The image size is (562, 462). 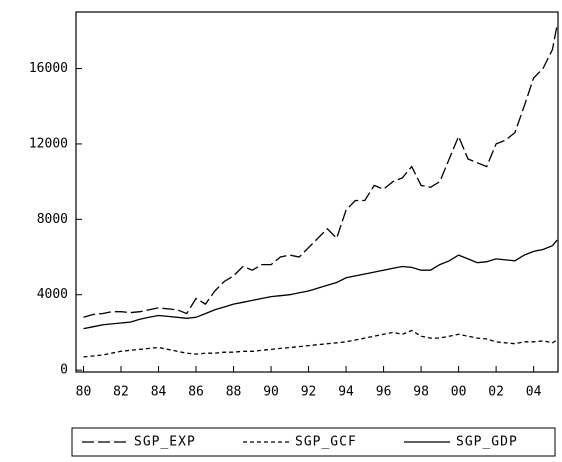 What do you see at coordinates (309, 392) in the screenshot?
I see `x-tick-label: 92` at bounding box center [309, 392].